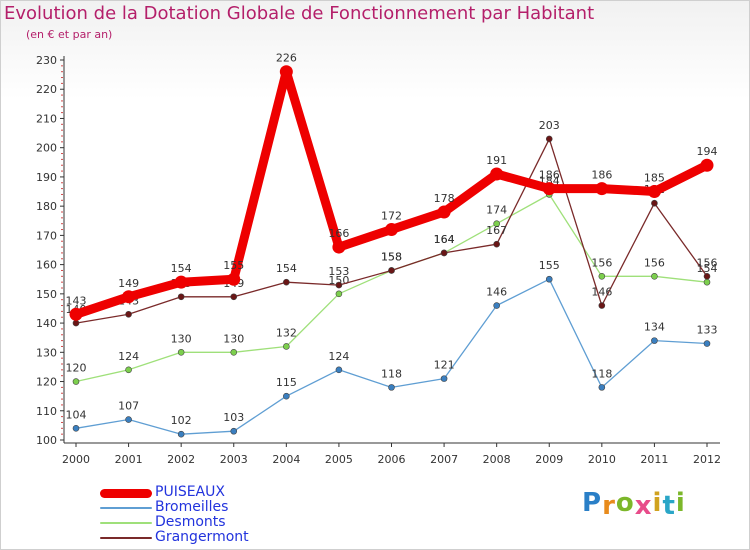  I want to click on x-tick-label: 2000, so click(76, 459).